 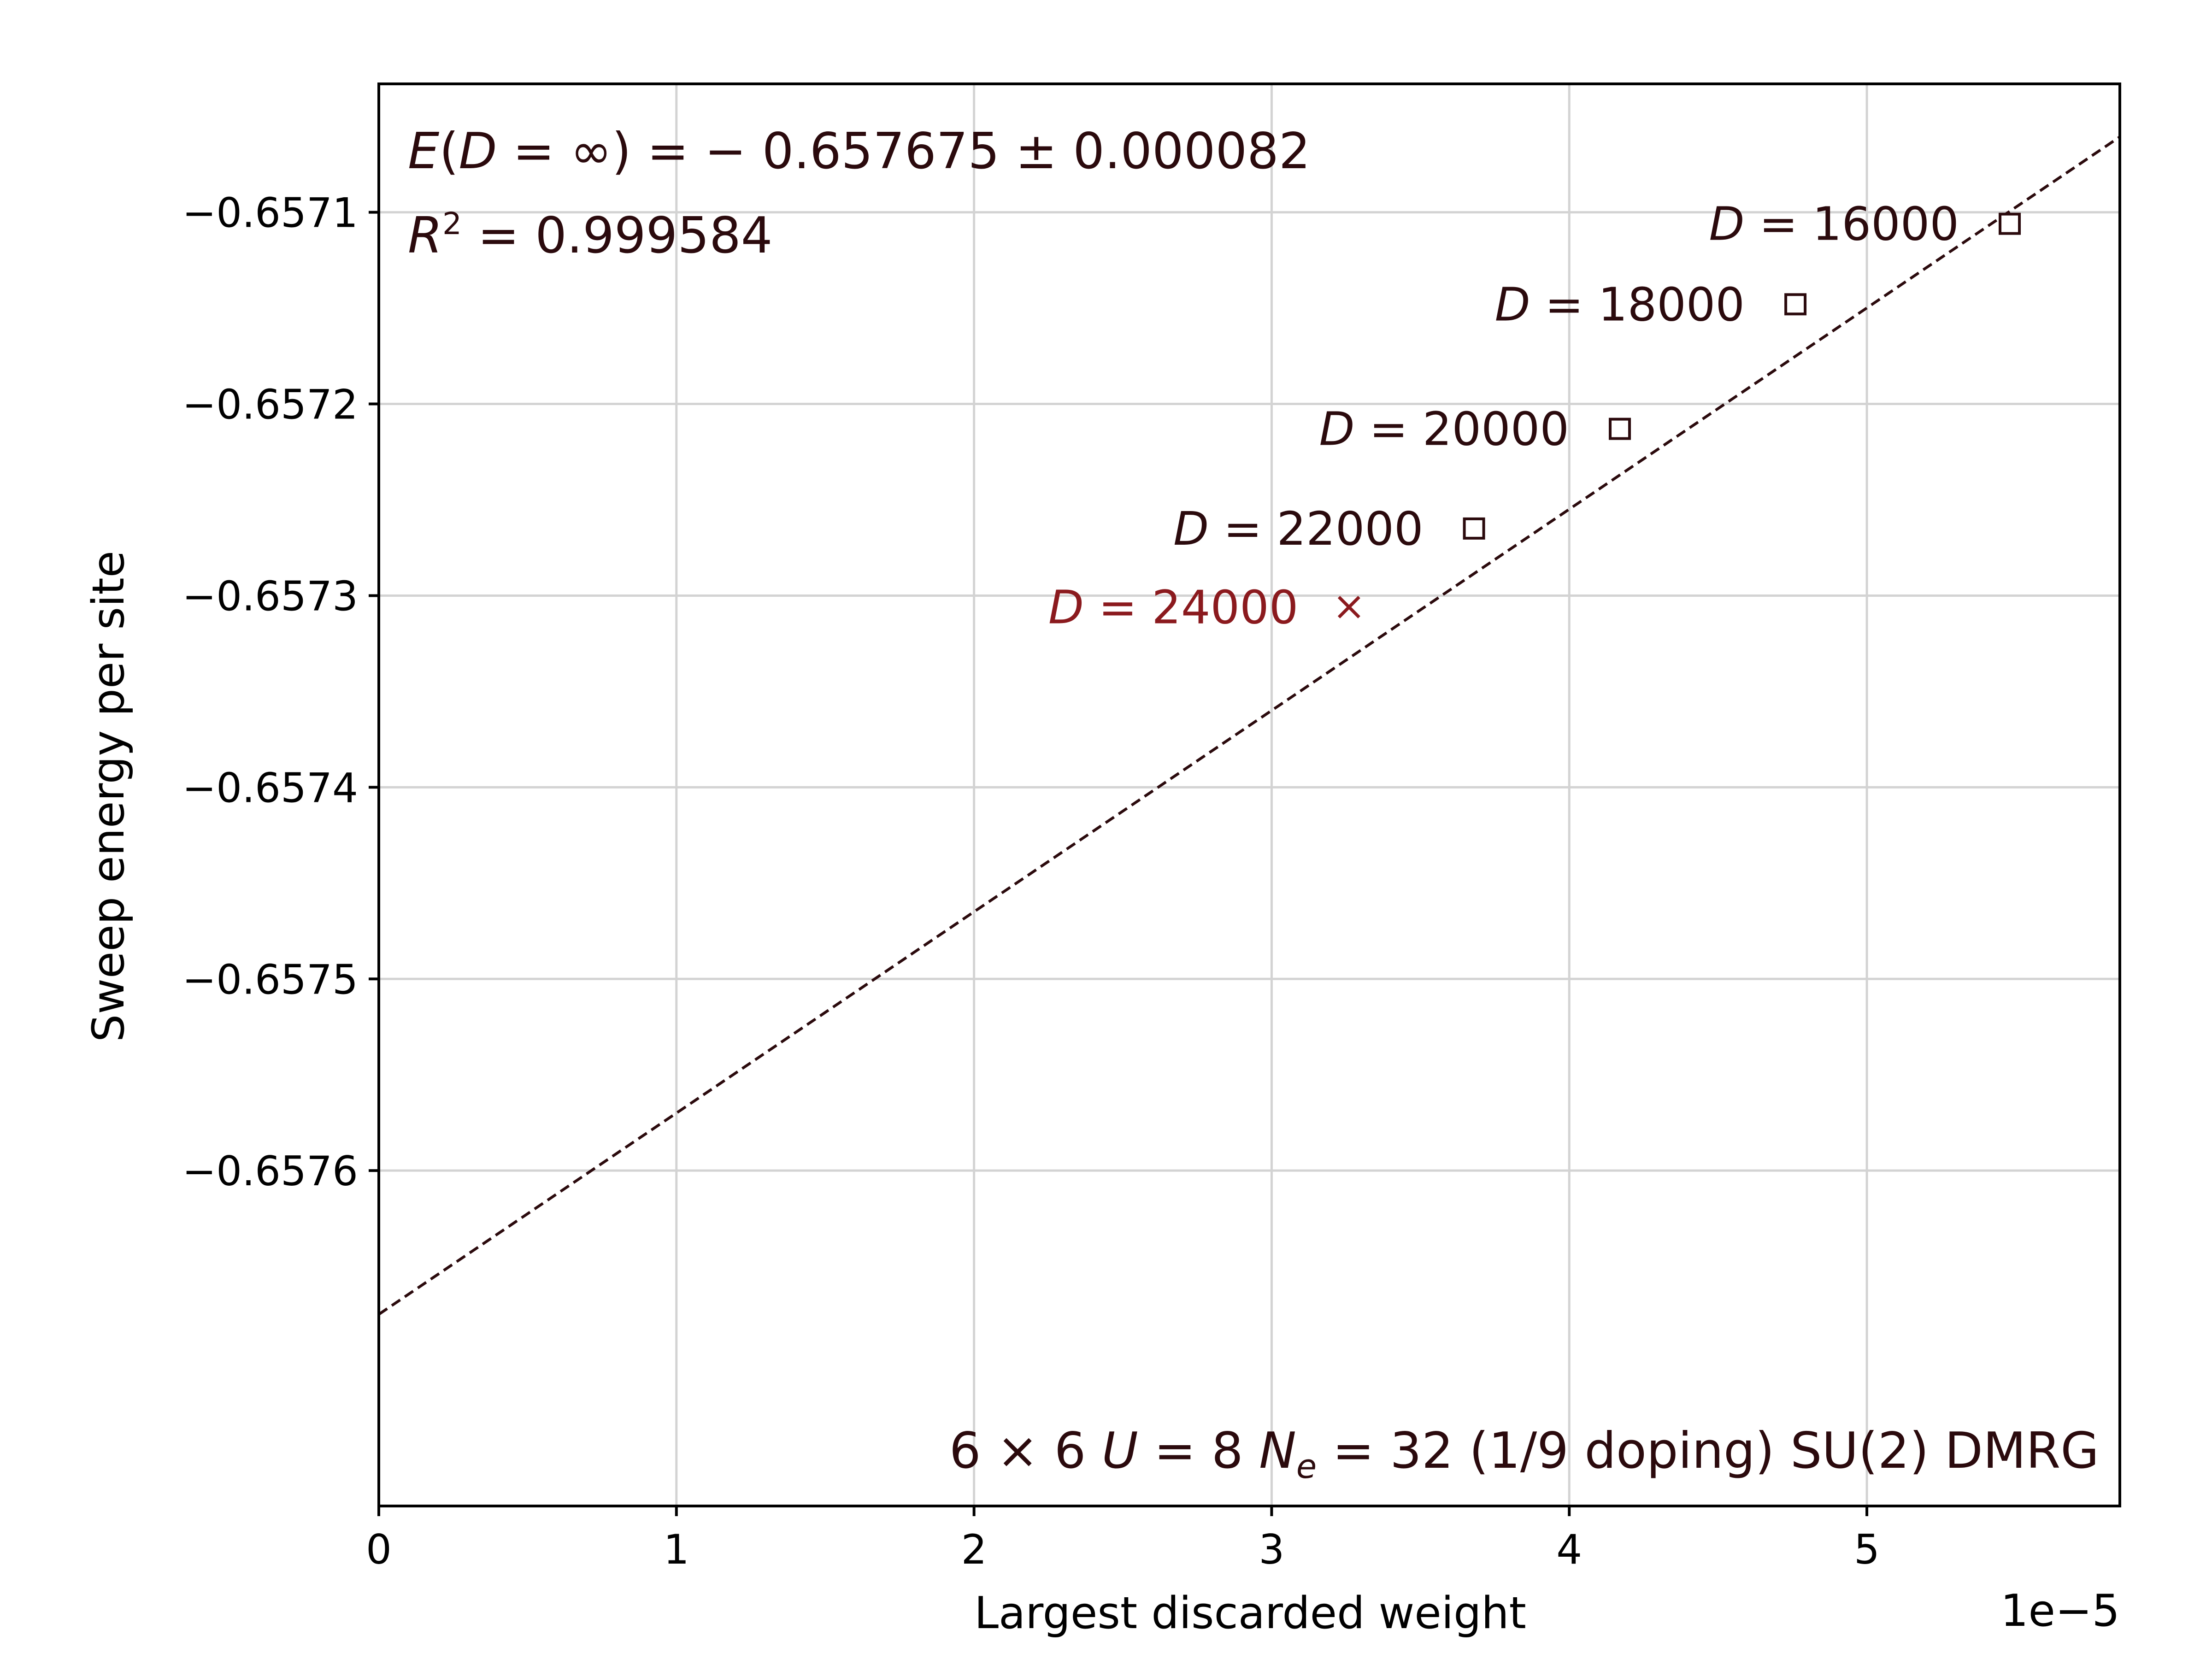 What do you see at coordinates (270, 405) in the screenshot?
I see `y-tick-label: −0.6572` at bounding box center [270, 405].